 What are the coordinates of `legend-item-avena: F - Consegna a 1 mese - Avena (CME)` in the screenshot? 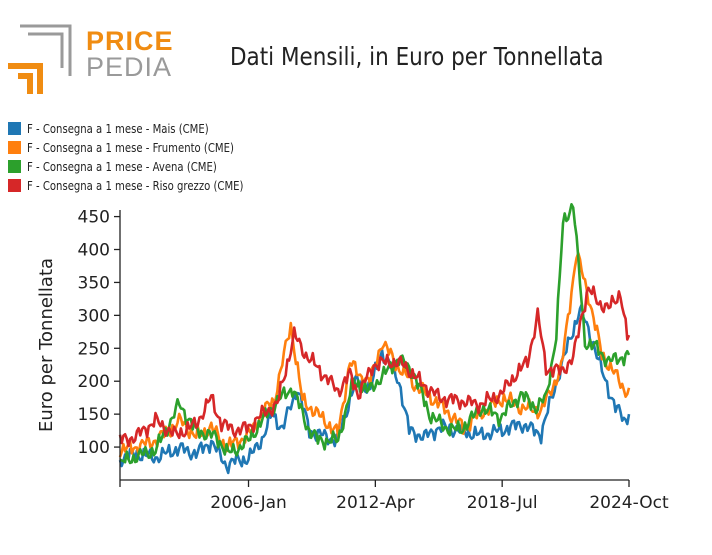 It's located at (146, 166).